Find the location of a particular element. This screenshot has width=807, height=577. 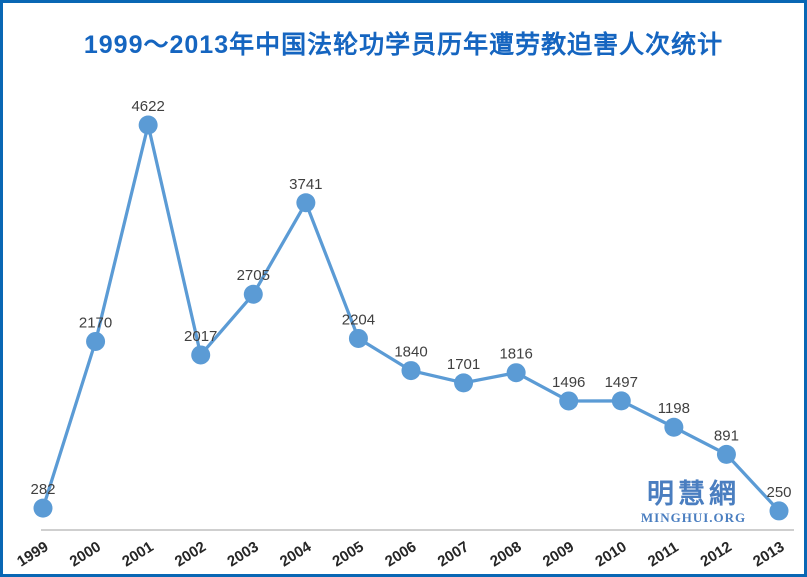

x-tick-label: 2002 is located at coordinates (190, 554).